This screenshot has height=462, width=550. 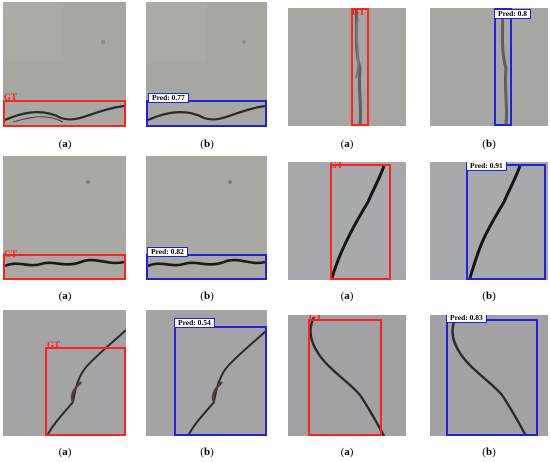 I want to click on crack-image-3b: Pred: 0.82, so click(x=206, y=218).